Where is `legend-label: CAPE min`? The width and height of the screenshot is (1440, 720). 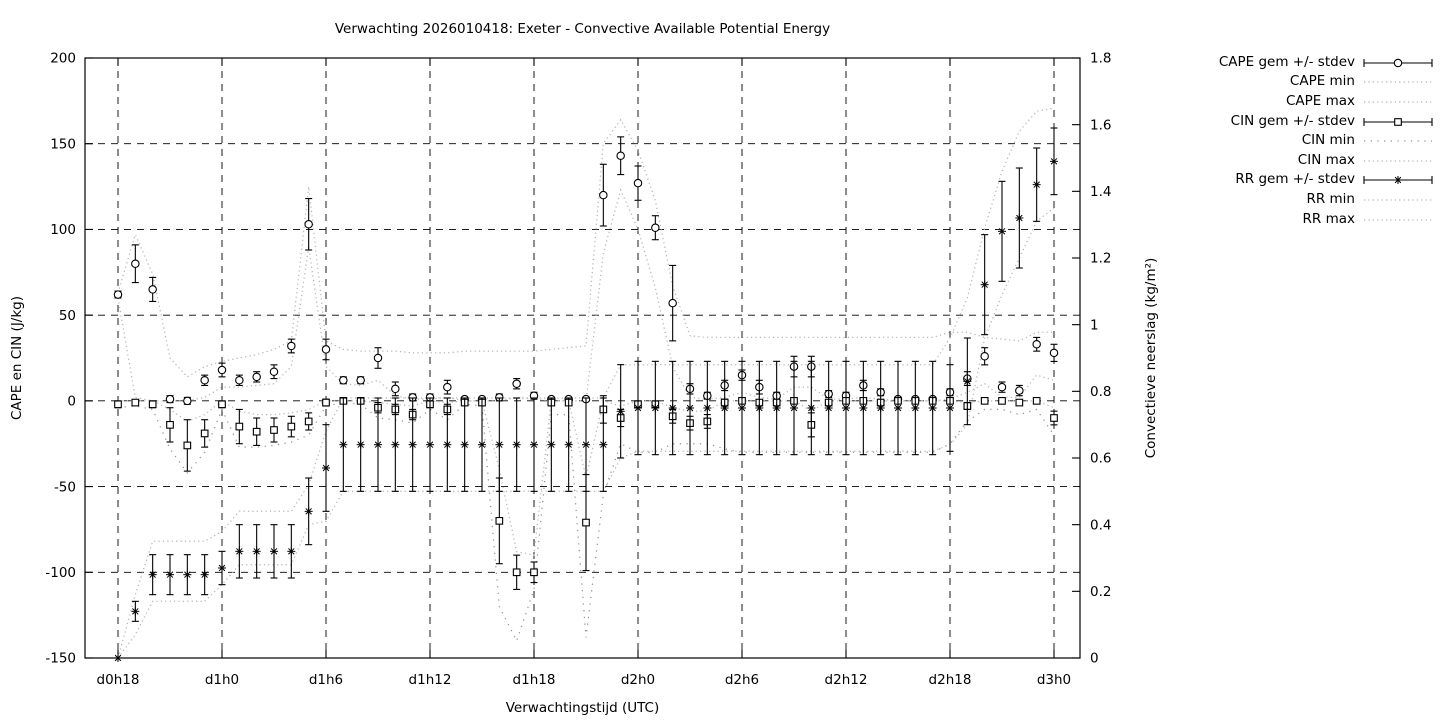
legend-label: CAPE min is located at coordinates (1322, 81).